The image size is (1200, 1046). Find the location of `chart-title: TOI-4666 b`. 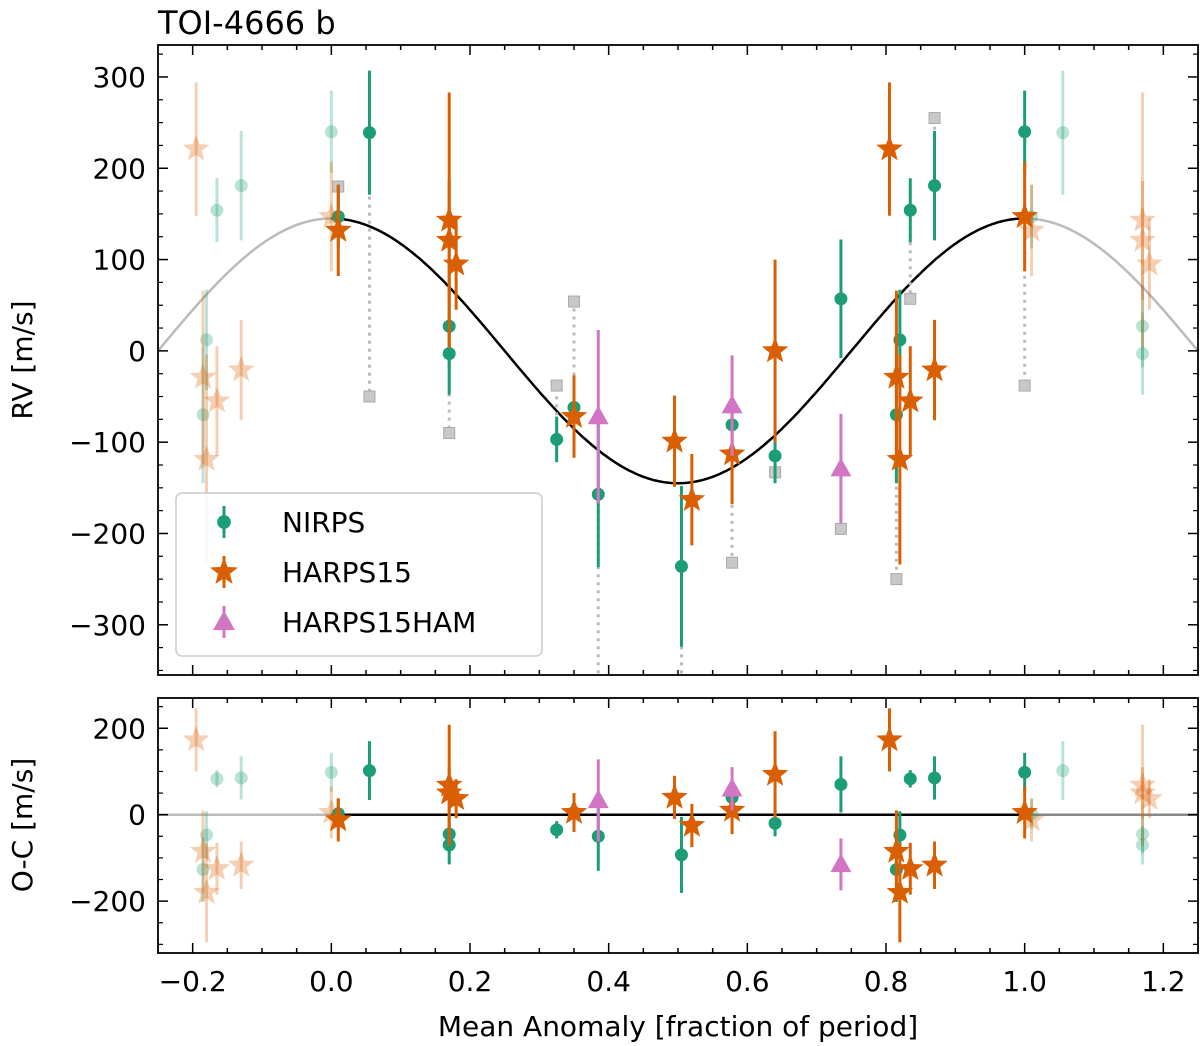

chart-title: TOI-4666 b is located at coordinates (246, 23).